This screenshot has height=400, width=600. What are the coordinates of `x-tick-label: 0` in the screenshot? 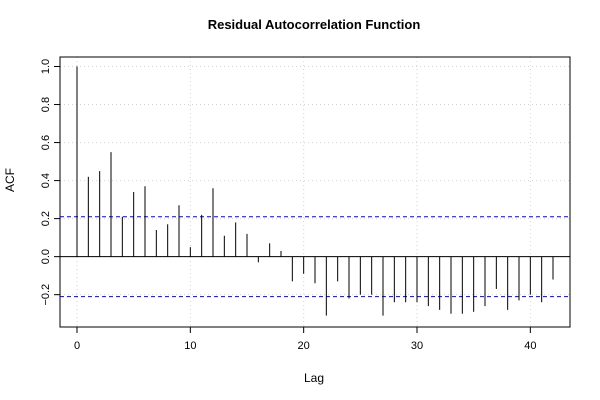 It's located at (77, 346).